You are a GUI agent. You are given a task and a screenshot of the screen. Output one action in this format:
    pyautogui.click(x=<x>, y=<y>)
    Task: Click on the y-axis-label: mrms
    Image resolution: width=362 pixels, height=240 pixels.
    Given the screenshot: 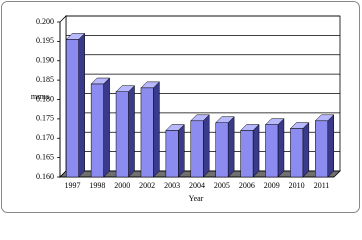 What is the action you would take?
    pyautogui.click(x=40, y=96)
    